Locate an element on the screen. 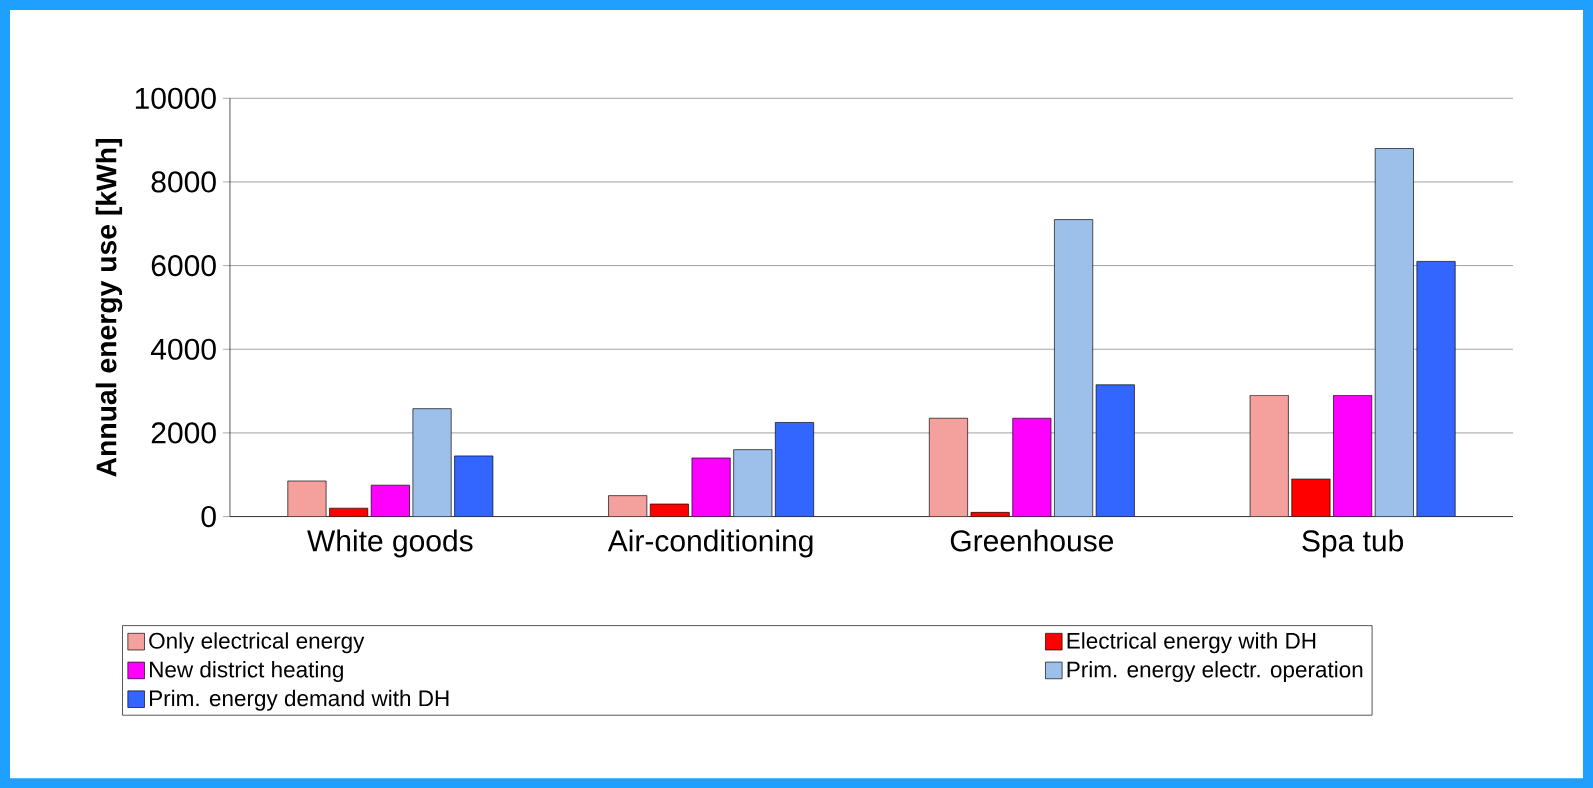  legend-label: Only electrical energy is located at coordinates (257, 643).